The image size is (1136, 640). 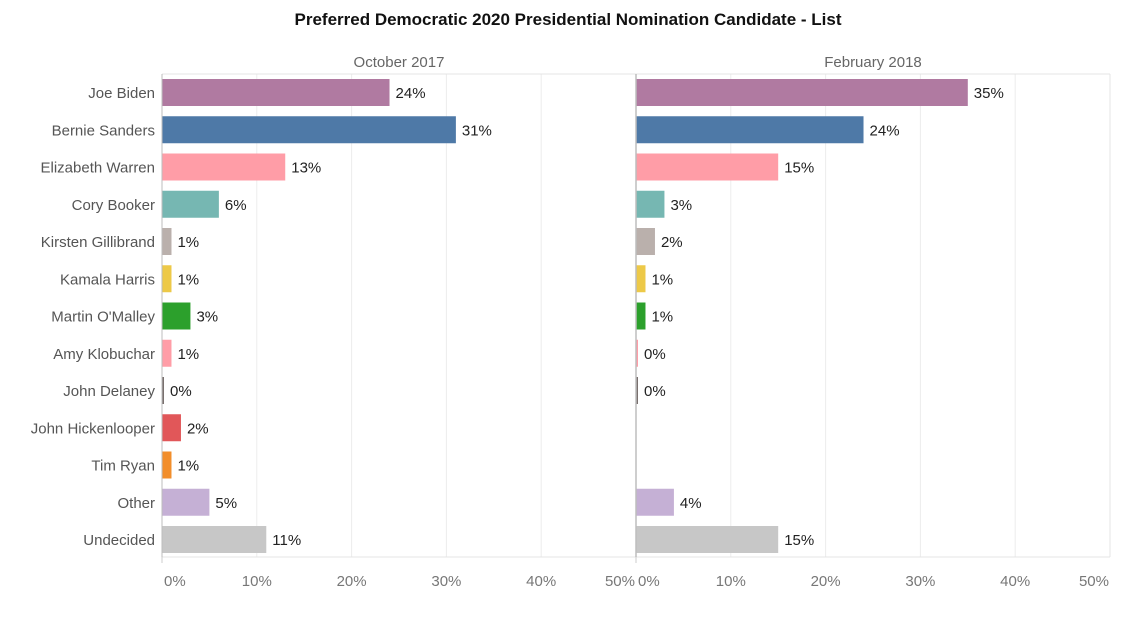 I want to click on category-label: Elizabeth Warren, so click(x=98, y=168).